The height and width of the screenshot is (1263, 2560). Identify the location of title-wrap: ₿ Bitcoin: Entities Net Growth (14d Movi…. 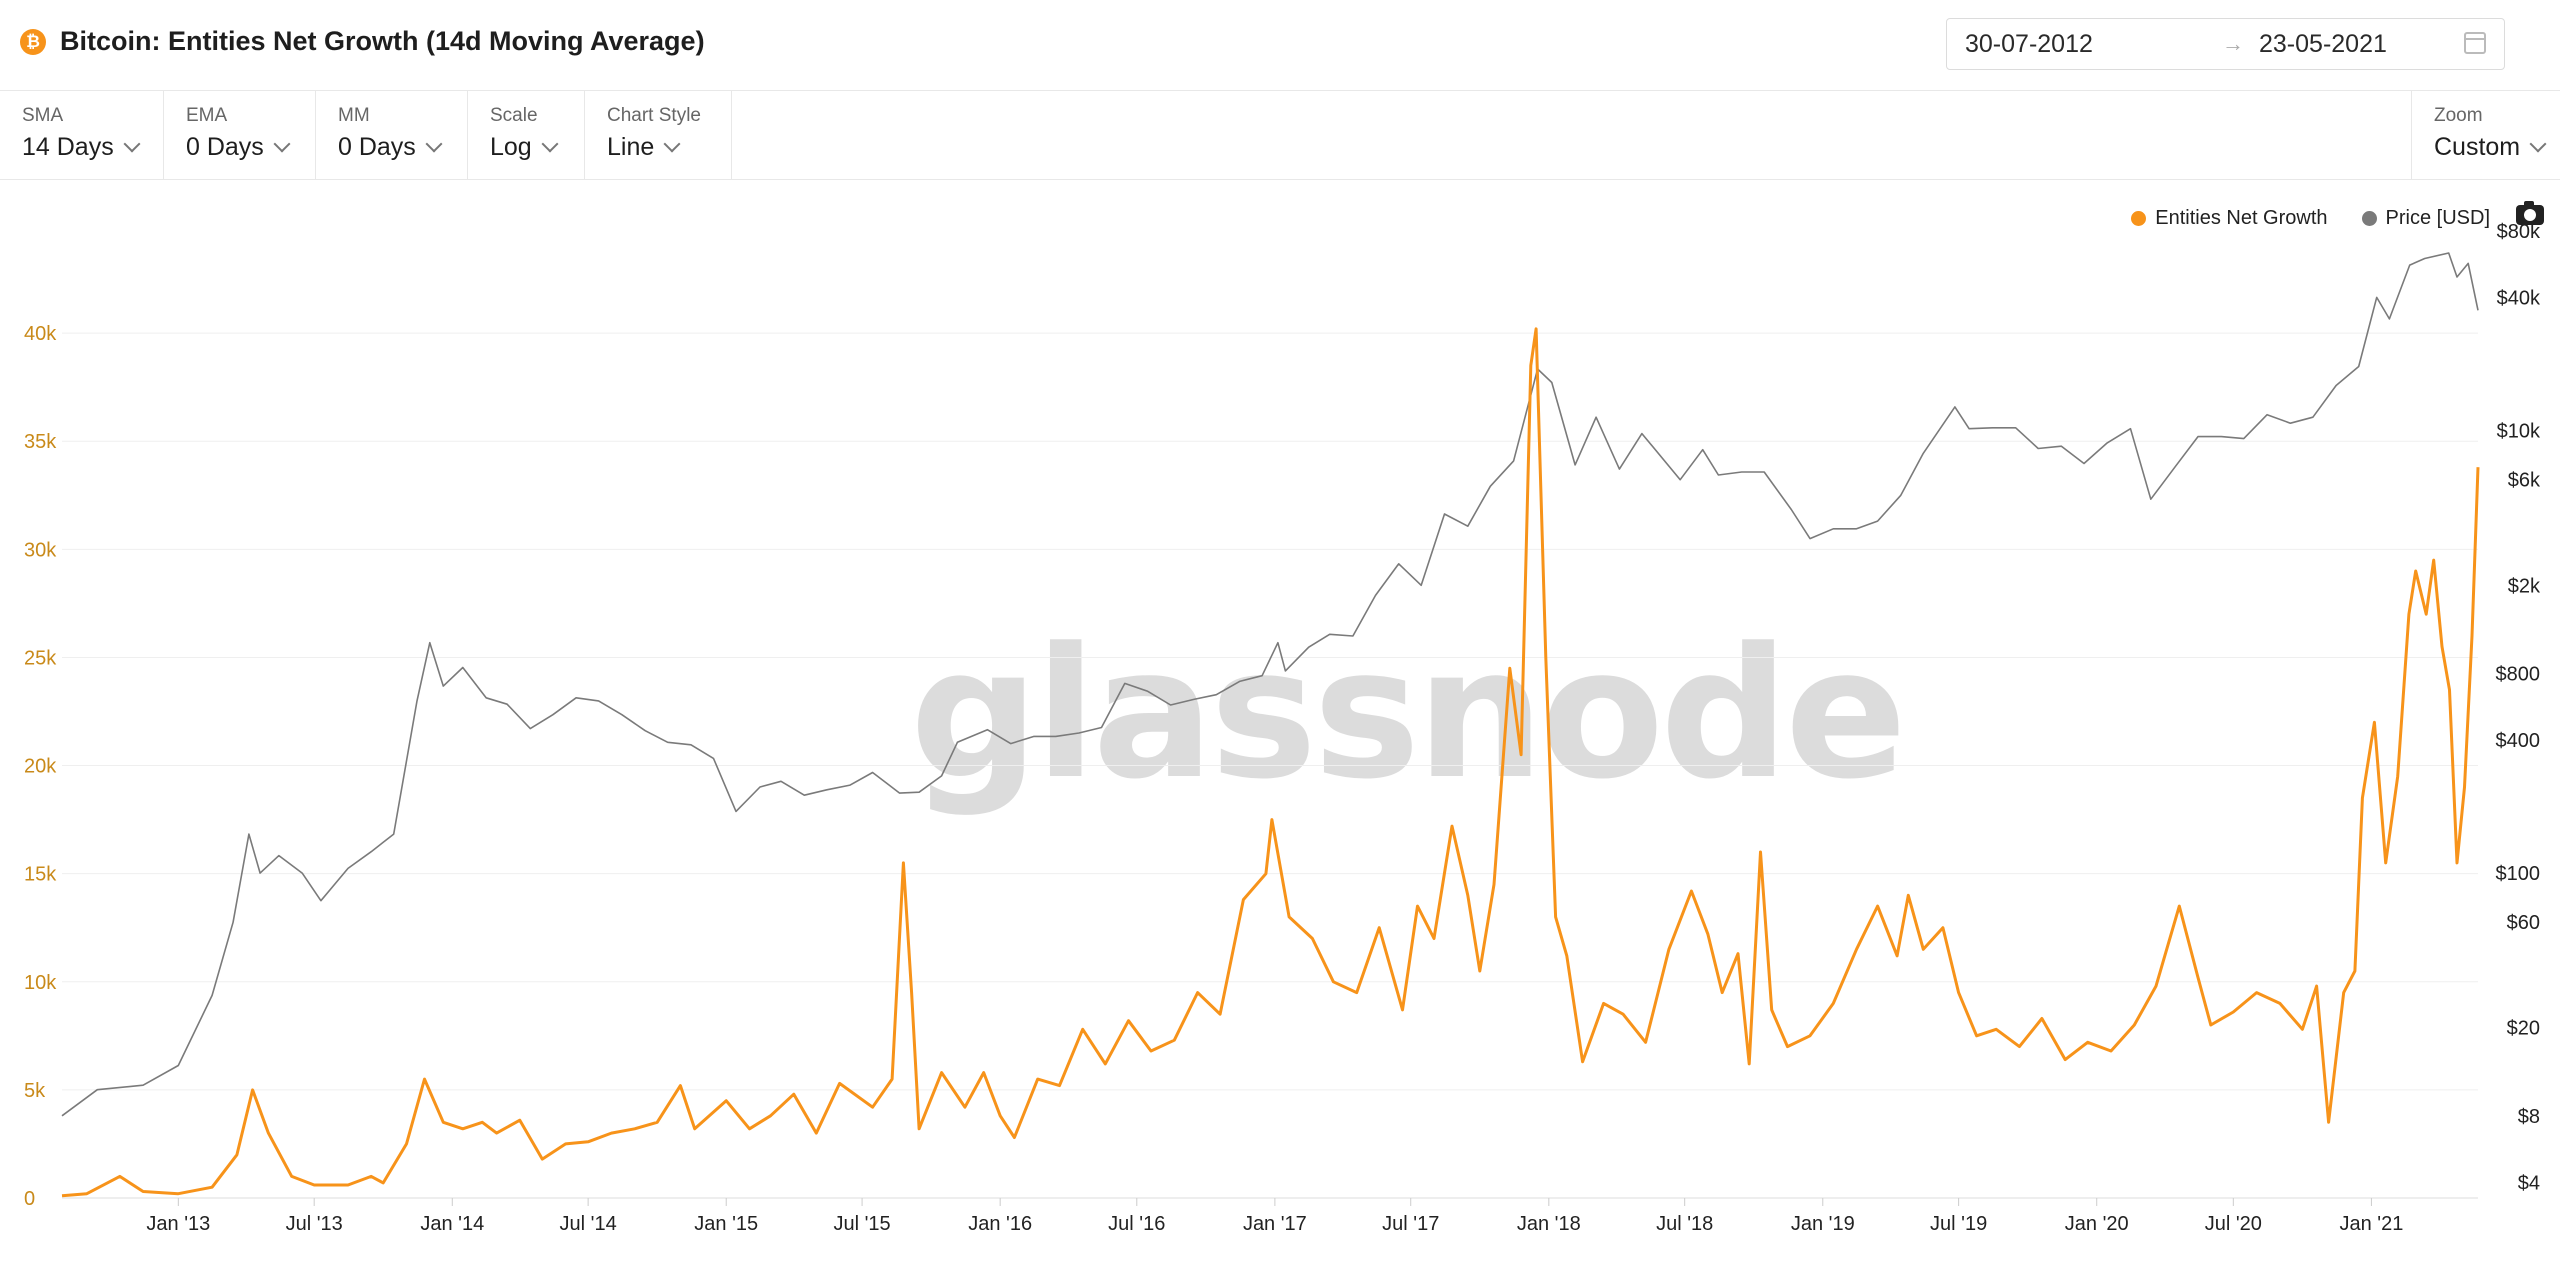
(362, 41).